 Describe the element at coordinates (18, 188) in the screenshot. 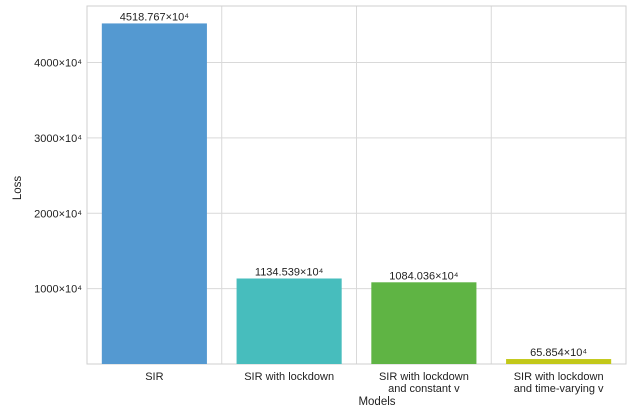

I see `y-axis-title: Loss` at that location.